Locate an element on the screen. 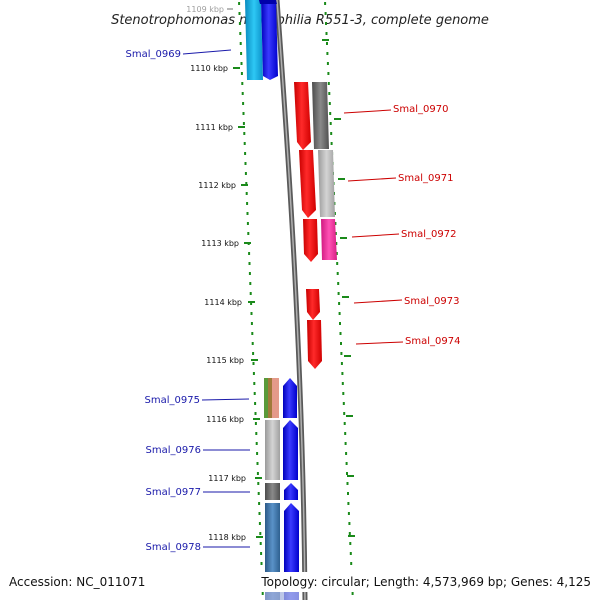 Image resolution: width=600 pixels, height=600 pixels. gene-label-smal-0970: Smal_0970 is located at coordinates (420, 109).